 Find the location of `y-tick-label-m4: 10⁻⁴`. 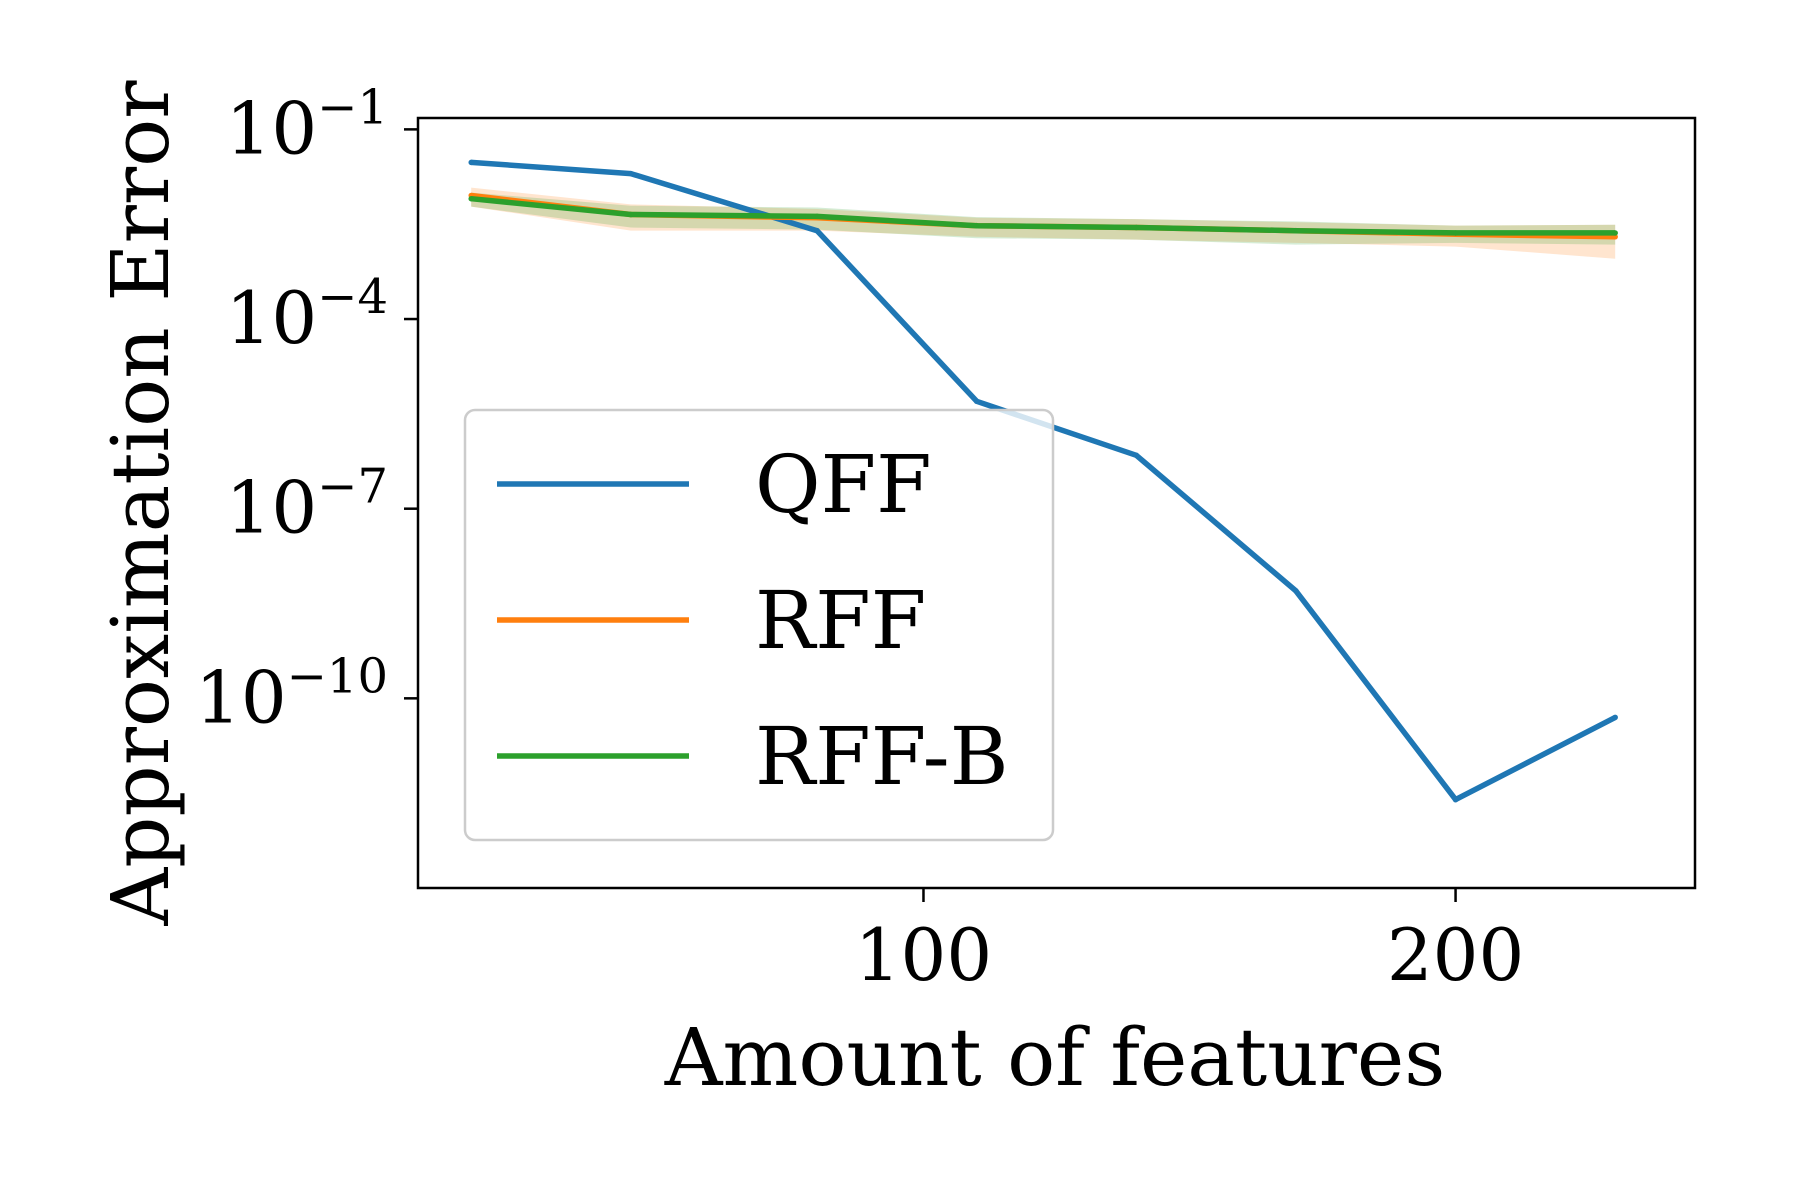

y-tick-label-m4: 10⁻⁴ is located at coordinates (307, 314).